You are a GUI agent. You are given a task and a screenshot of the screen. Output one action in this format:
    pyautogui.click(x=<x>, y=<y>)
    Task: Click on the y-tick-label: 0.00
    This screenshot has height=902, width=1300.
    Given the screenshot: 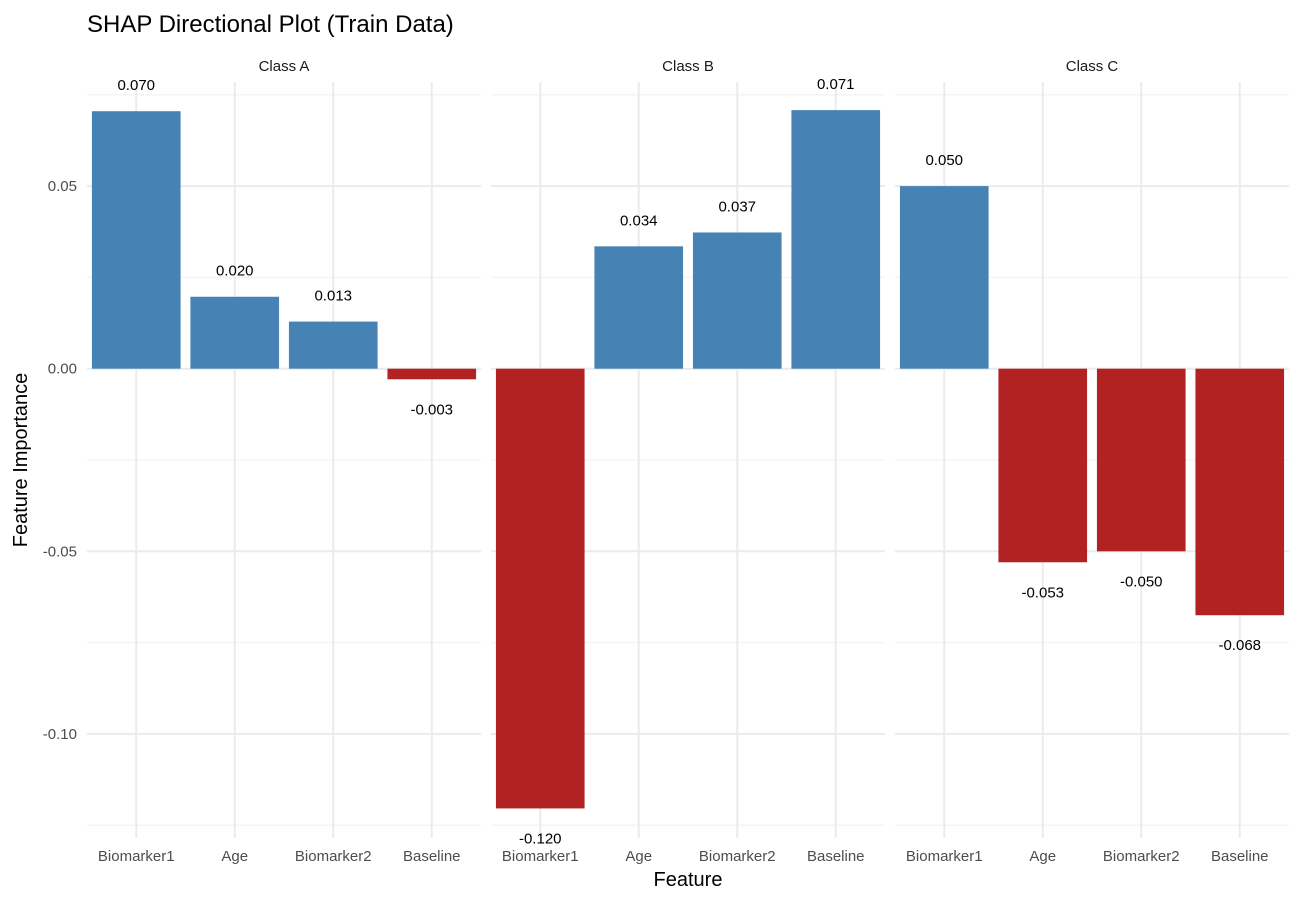 What is the action you would take?
    pyautogui.click(x=62, y=369)
    